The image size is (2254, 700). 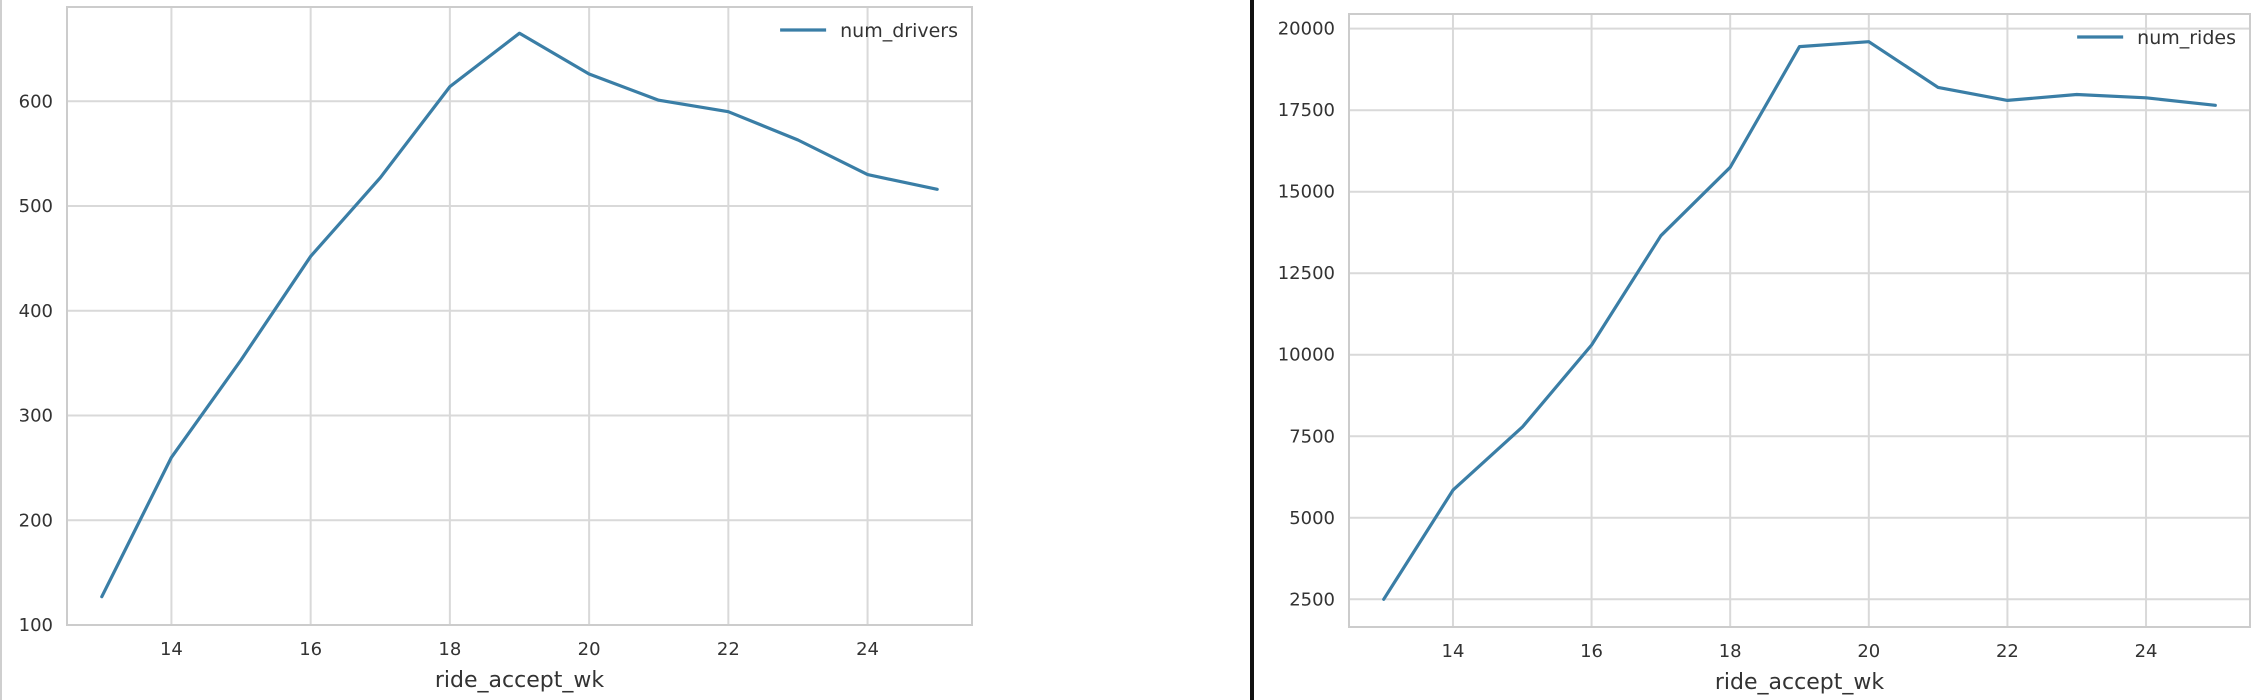 What do you see at coordinates (449, 649) in the screenshot?
I see `drivers-x-tick-label: 18` at bounding box center [449, 649].